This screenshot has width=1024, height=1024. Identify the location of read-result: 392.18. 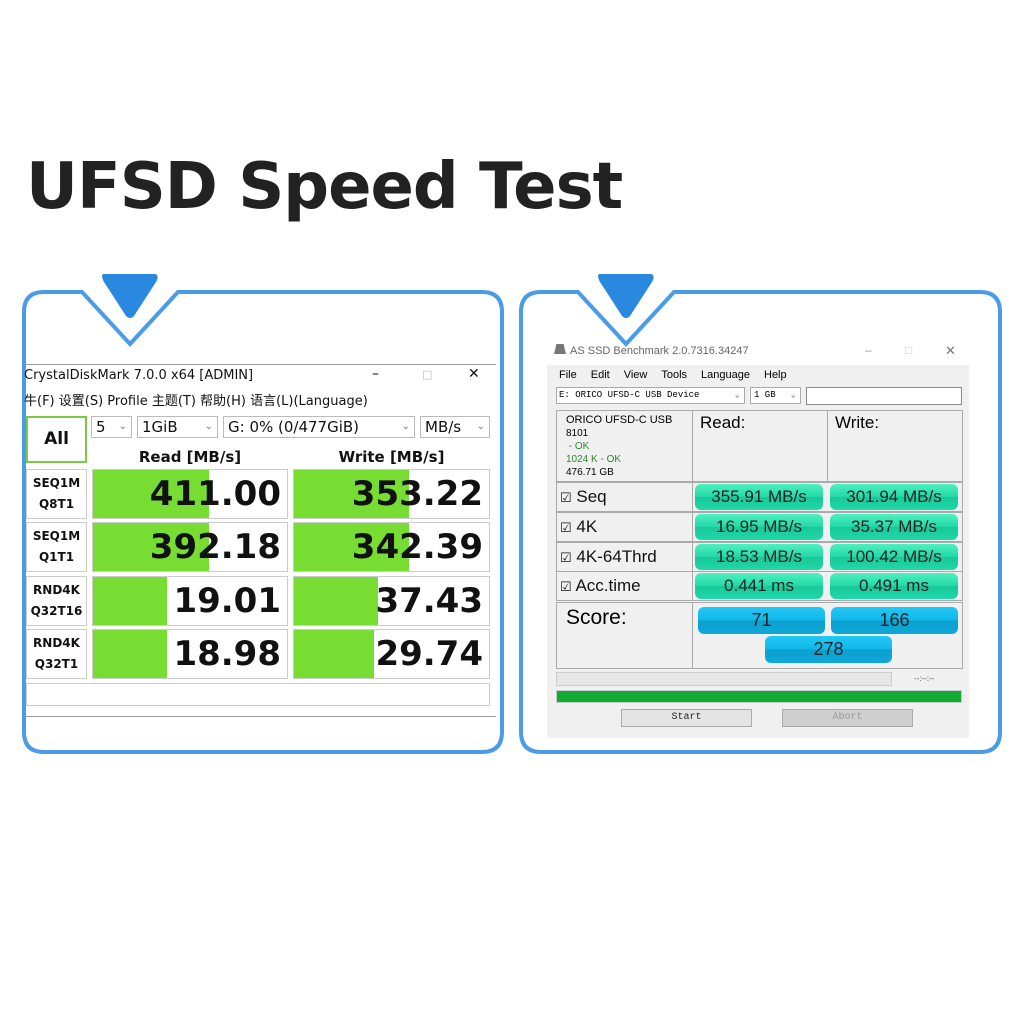
(190, 547).